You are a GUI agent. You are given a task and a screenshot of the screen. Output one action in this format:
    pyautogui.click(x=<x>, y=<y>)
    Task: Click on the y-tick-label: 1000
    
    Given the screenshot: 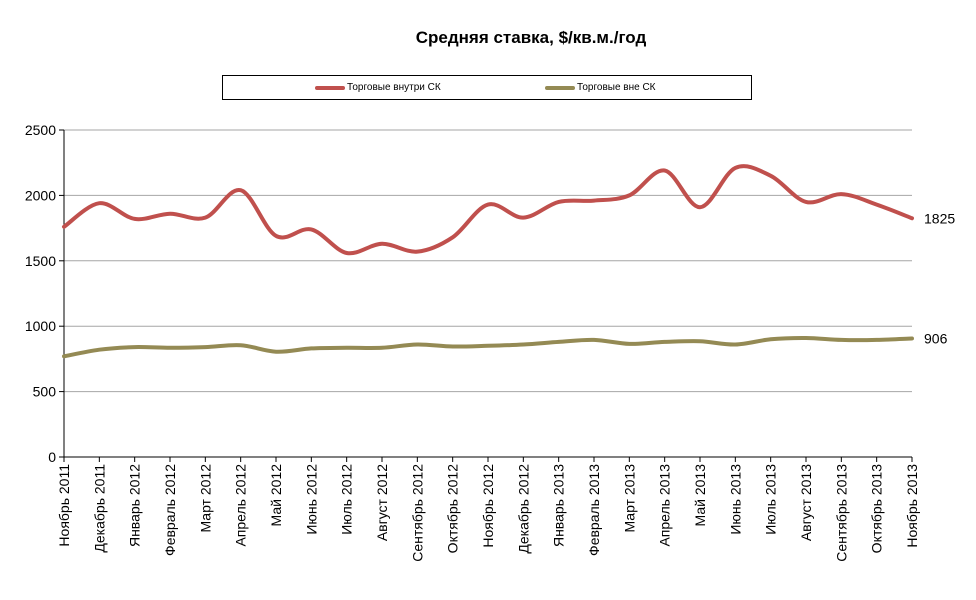 What is the action you would take?
    pyautogui.click(x=40, y=326)
    